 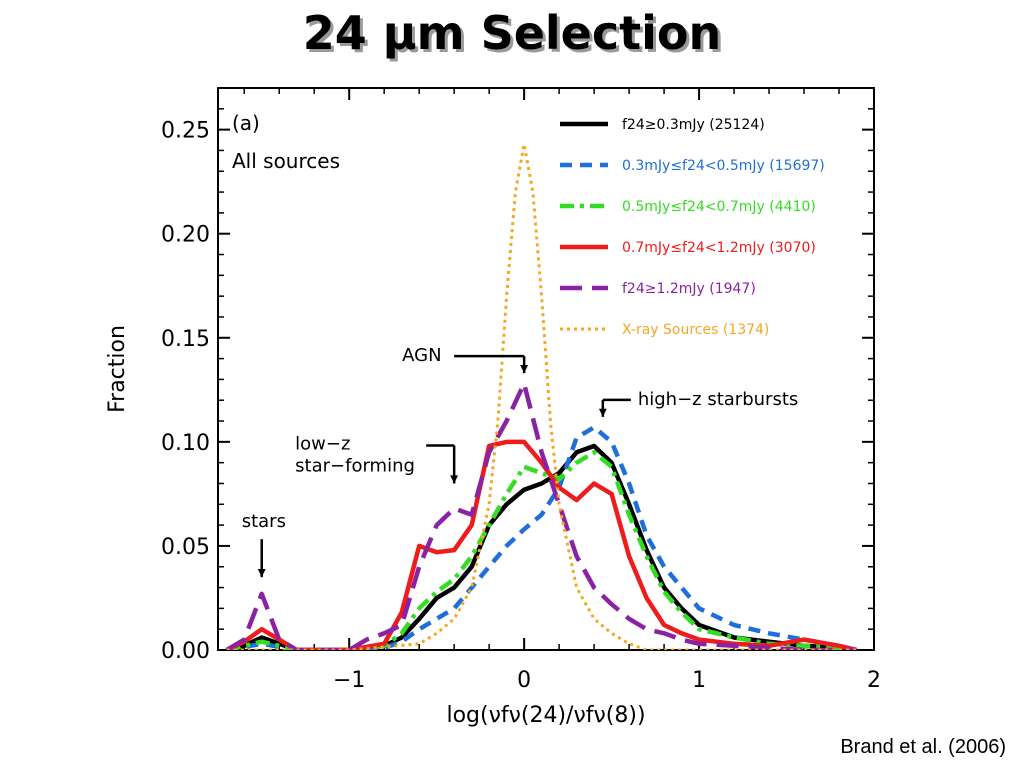 What do you see at coordinates (185, 547) in the screenshot?
I see `y-tick-label: 0.05` at bounding box center [185, 547].